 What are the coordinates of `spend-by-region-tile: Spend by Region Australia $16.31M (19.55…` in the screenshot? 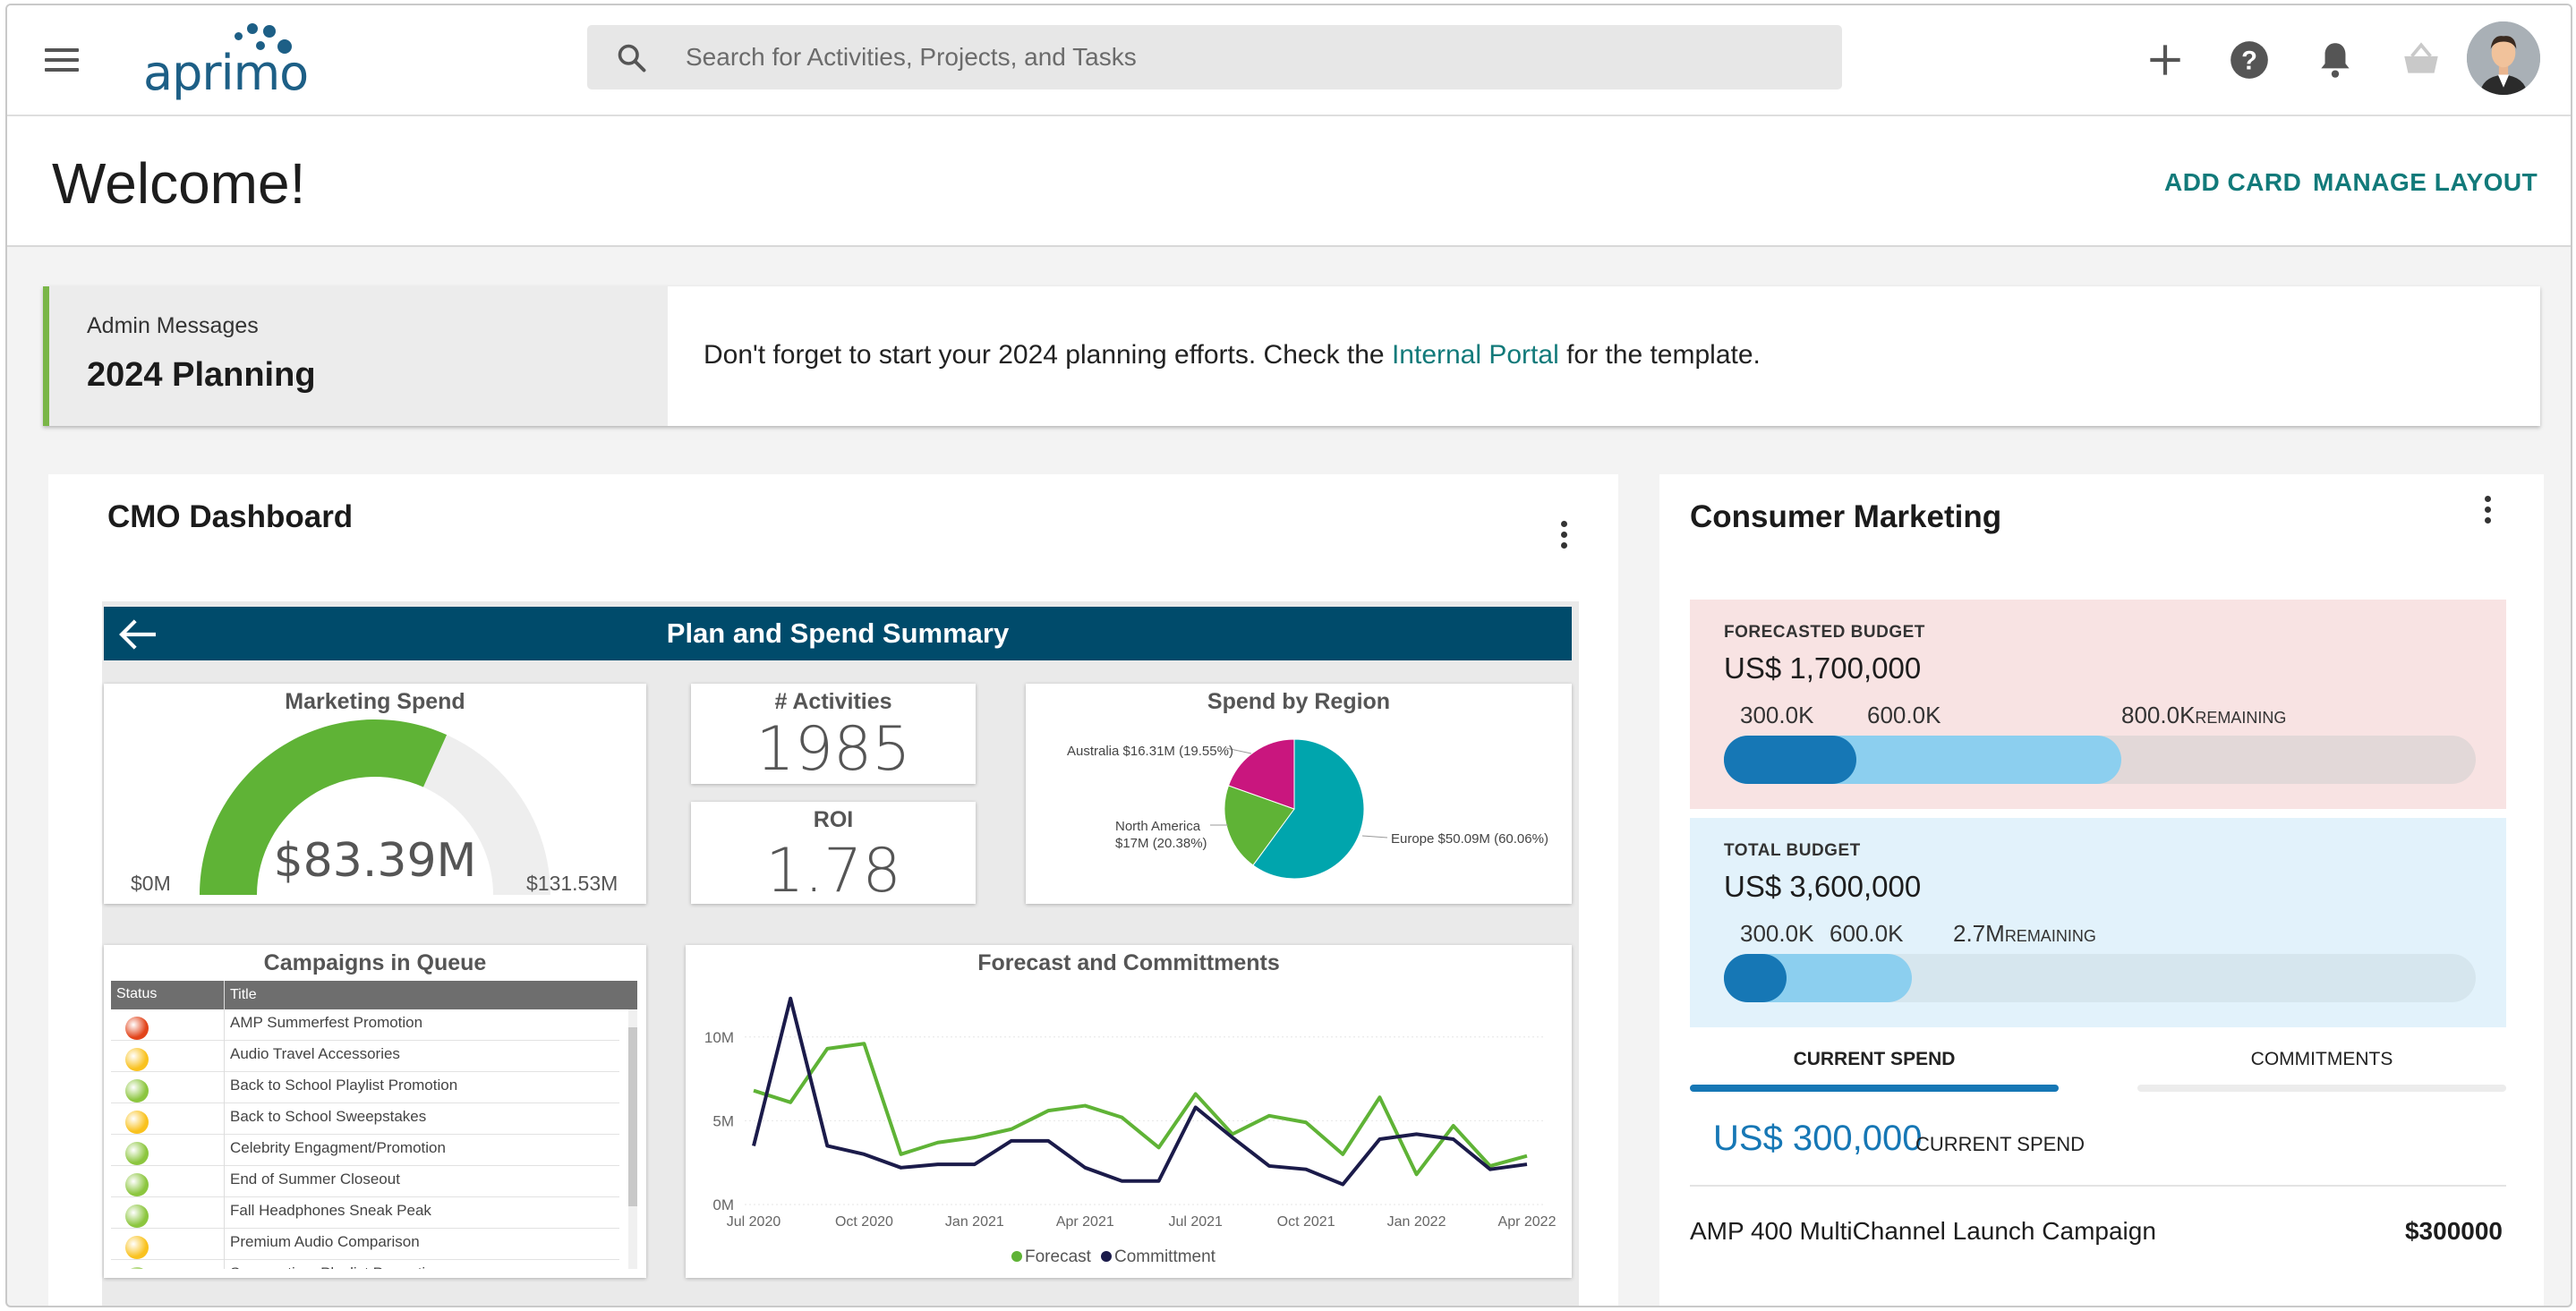 It's located at (1299, 794).